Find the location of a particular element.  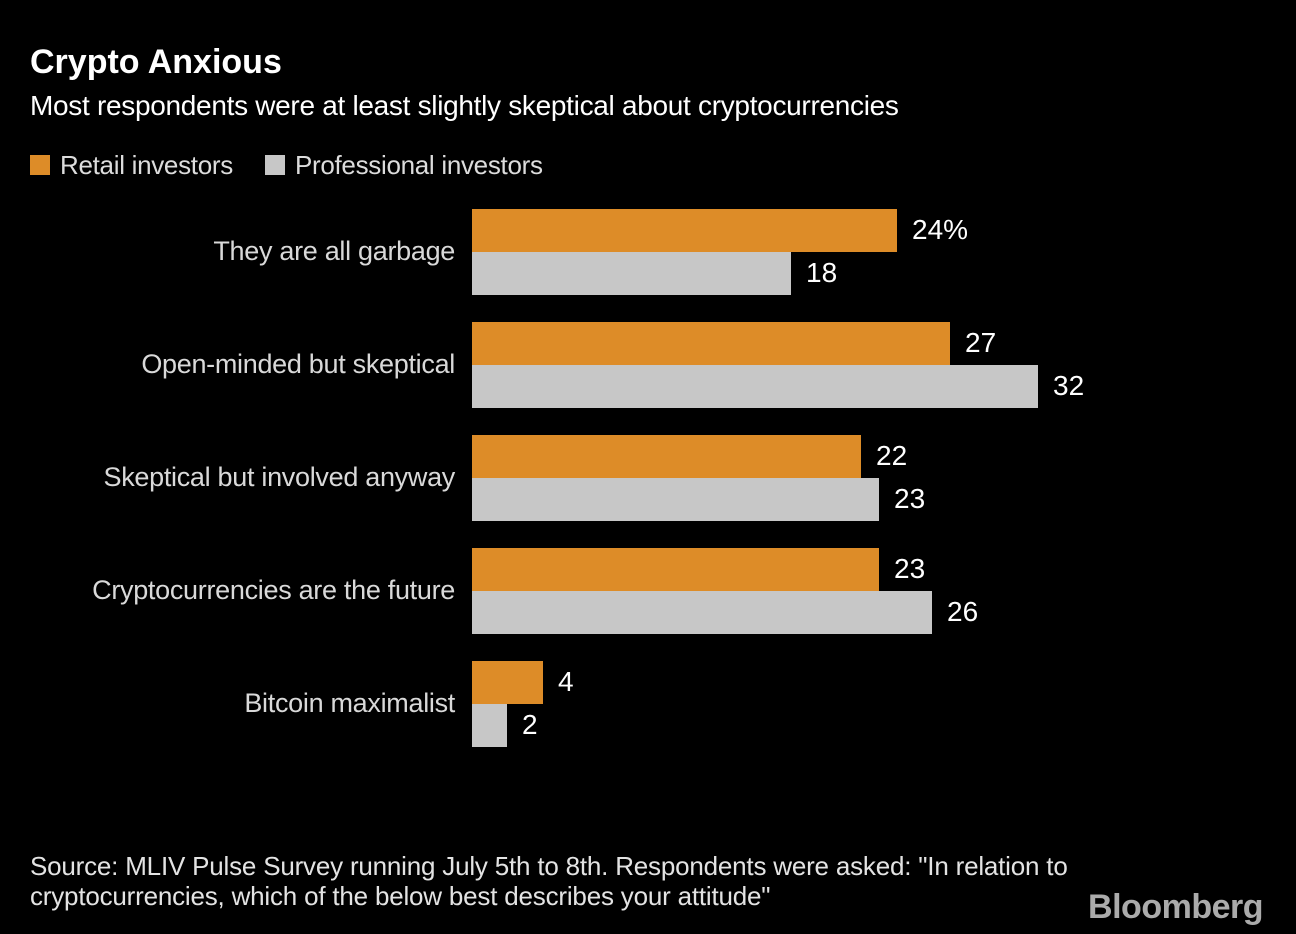

bar-line: 18 is located at coordinates (720, 273).